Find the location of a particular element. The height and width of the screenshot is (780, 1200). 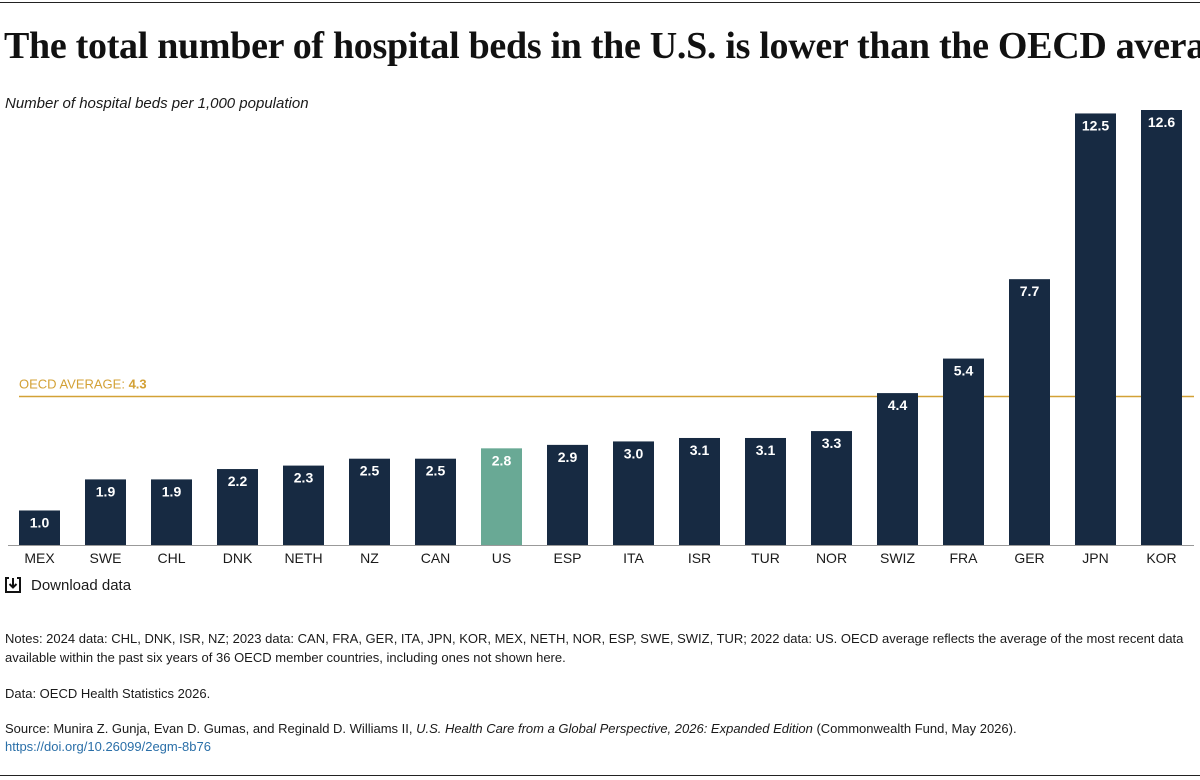

bar-nor is located at coordinates (831, 488).